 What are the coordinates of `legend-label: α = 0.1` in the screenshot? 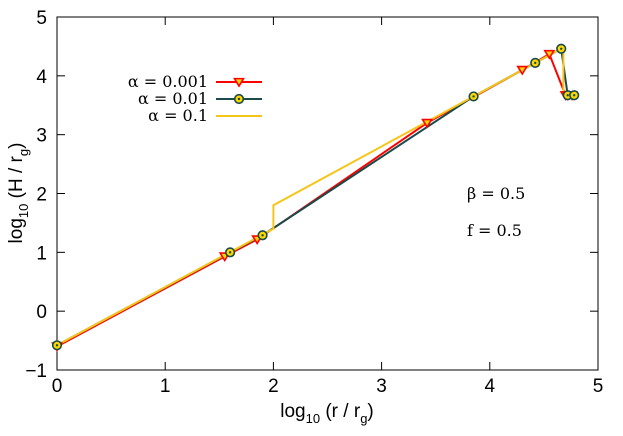 It's located at (178, 115).